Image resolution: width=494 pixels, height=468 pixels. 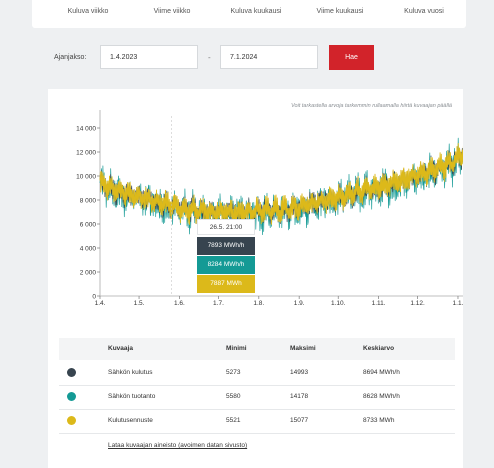 What do you see at coordinates (417, 303) in the screenshot?
I see `x-tick-label: 1.12.` at bounding box center [417, 303].